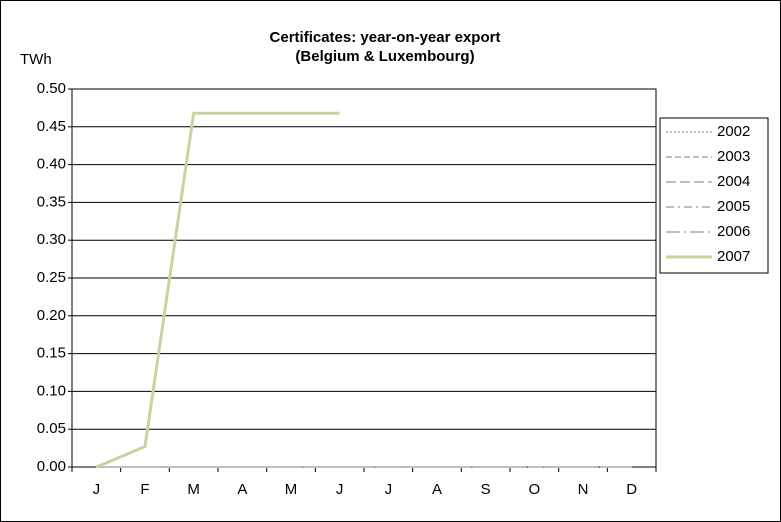  Describe the element at coordinates (51, 88) in the screenshot. I see `y-tick-label: 0.50` at that location.